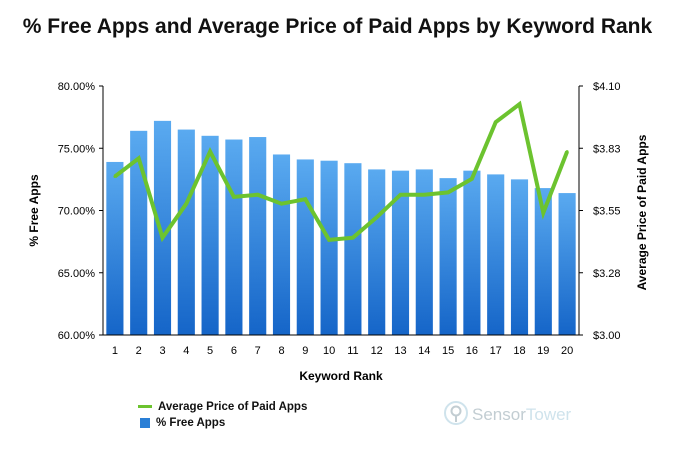 This screenshot has height=451, width=675. Describe the element at coordinates (456, 413) in the screenshot. I see `sensortower-logo-icon` at that location.